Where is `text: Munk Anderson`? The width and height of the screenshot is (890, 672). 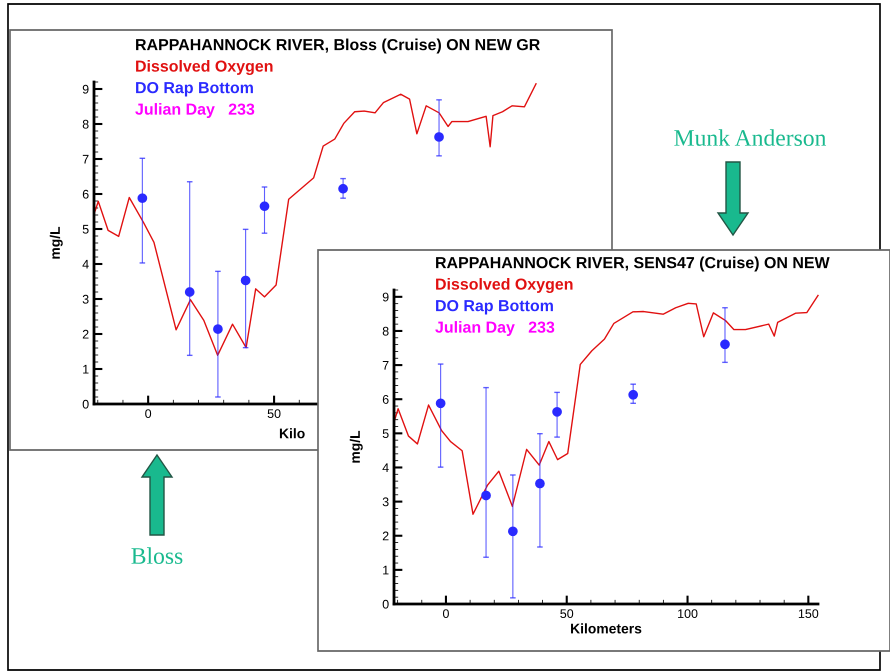 text: Munk Anderson is located at coordinates (750, 137).